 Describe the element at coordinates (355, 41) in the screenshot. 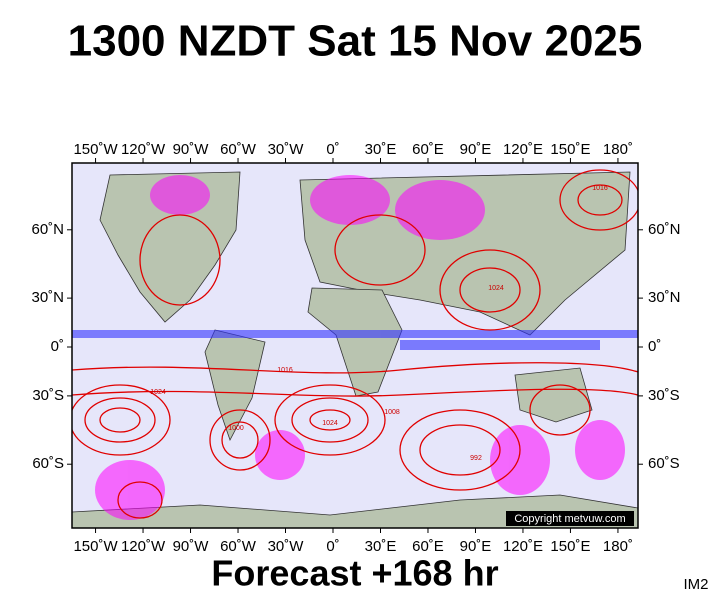

I see `title: 1300 NZDT Sat 15 Nov 2025` at that location.